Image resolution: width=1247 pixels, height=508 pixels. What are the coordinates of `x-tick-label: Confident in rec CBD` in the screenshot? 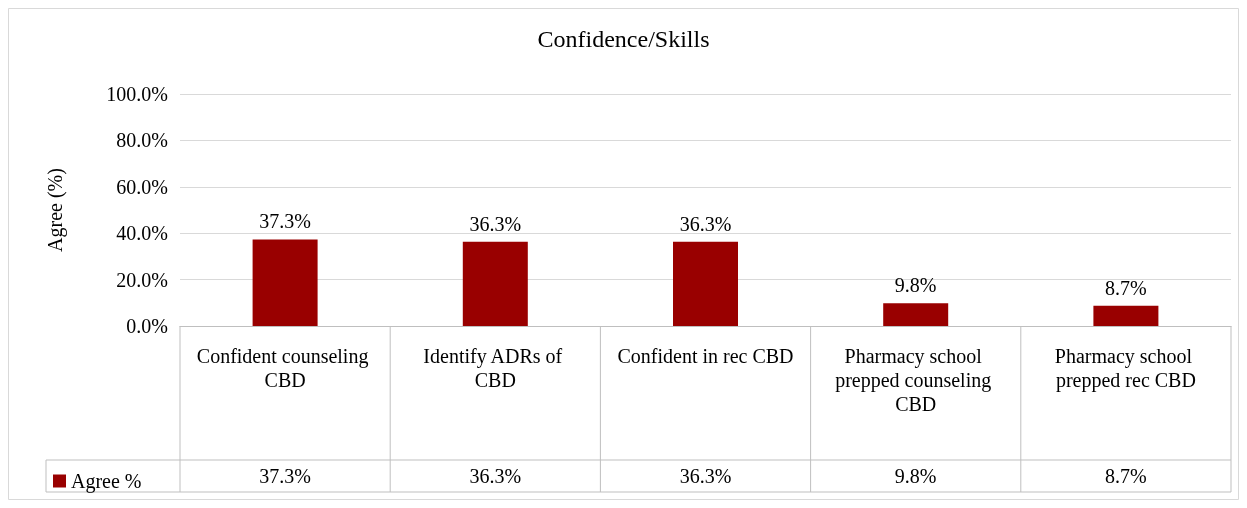 It's located at (705, 356).